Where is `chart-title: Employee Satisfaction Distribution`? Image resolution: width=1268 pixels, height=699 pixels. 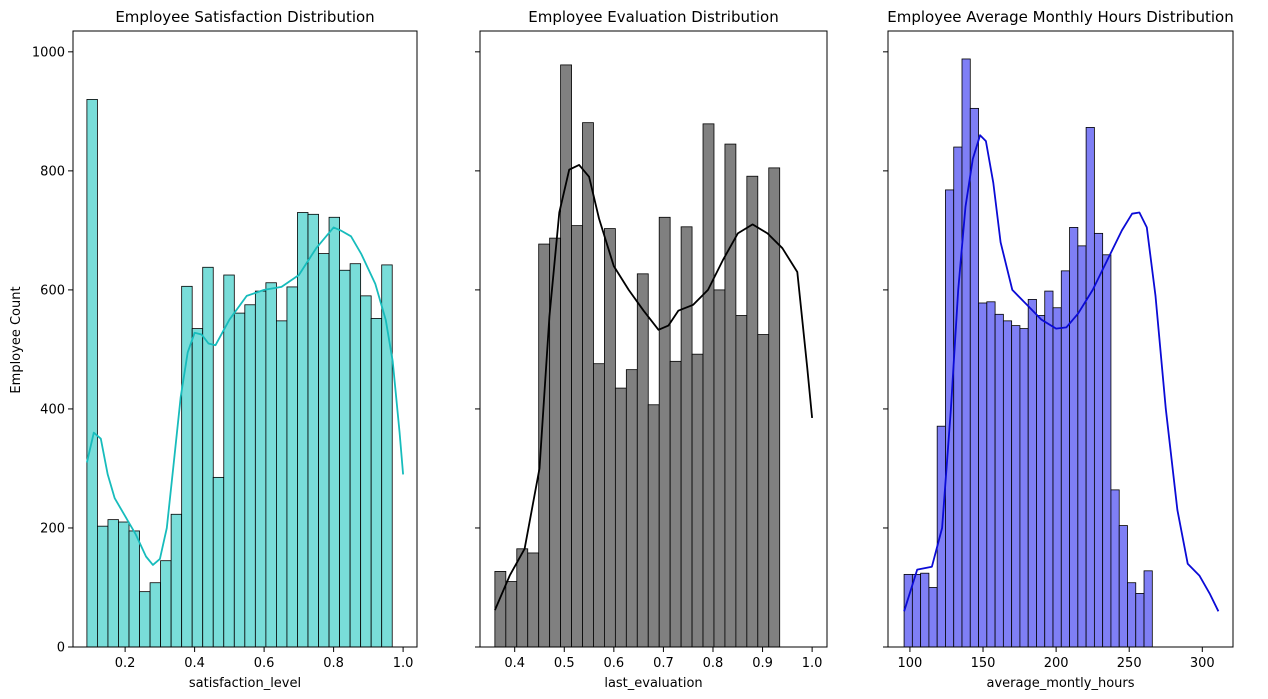 chart-title: Employee Satisfaction Distribution is located at coordinates (244, 17).